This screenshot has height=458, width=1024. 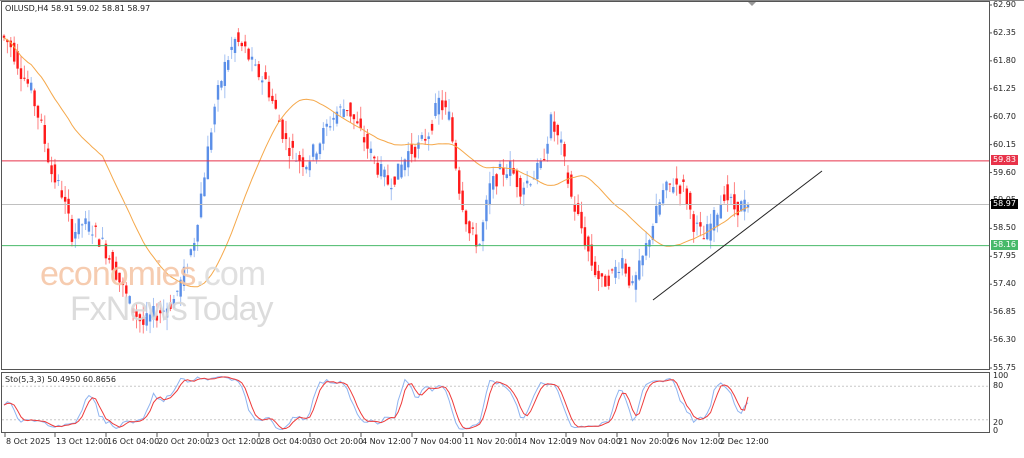 What do you see at coordinates (1004, 228) in the screenshot?
I see `price-tick-label: 58.50` at bounding box center [1004, 228].